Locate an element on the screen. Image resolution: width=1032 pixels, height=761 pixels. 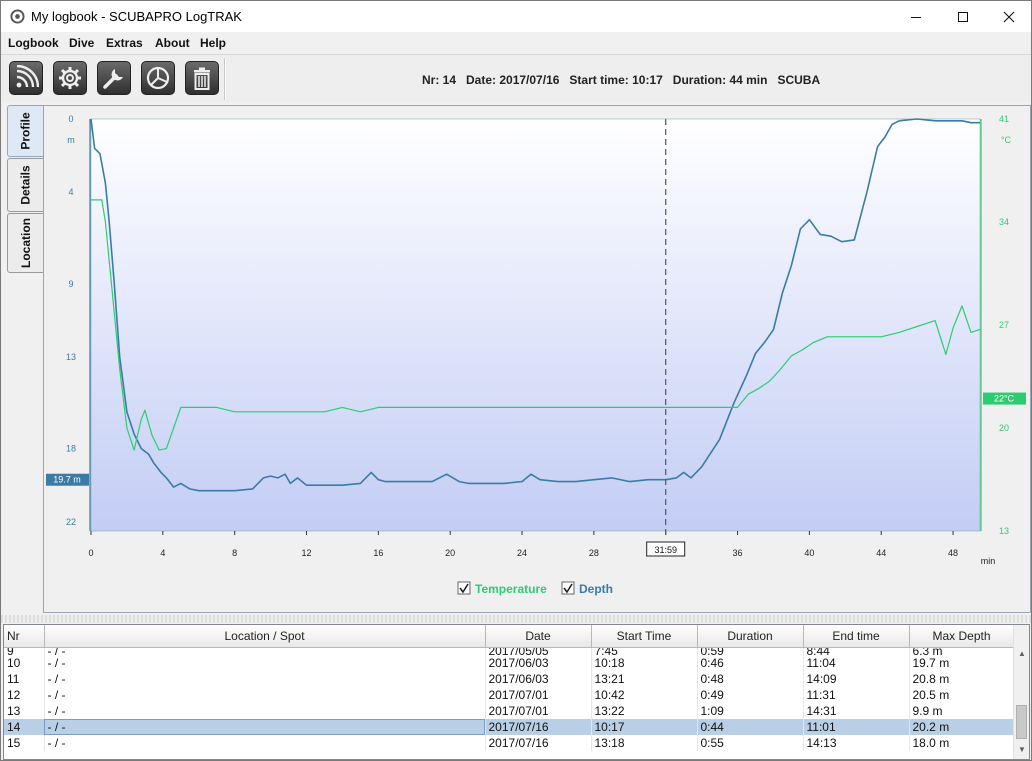
cell-date: 2017/05/05 is located at coordinates (538, 651).